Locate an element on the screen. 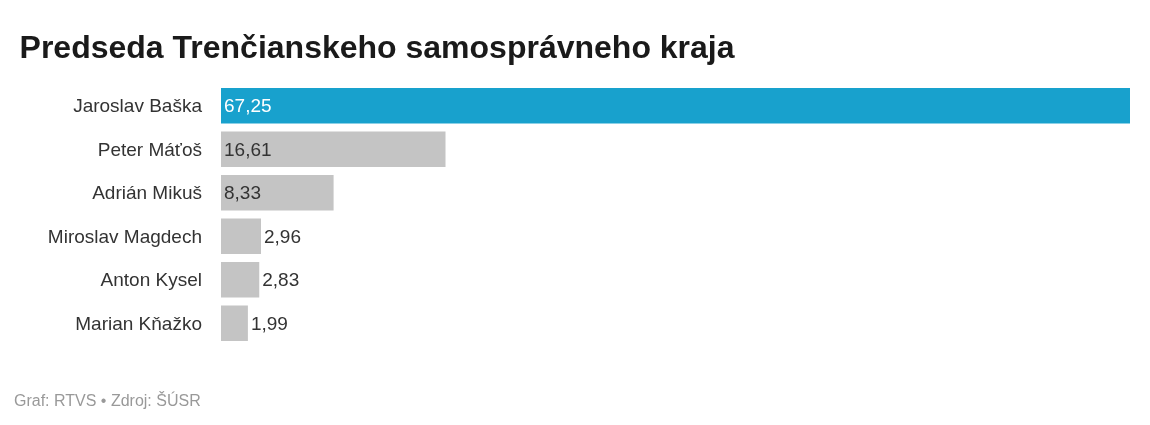 The width and height of the screenshot is (1150, 425). text: Graf: RTVS • Zdroj: ŠÚSR is located at coordinates (107, 400).